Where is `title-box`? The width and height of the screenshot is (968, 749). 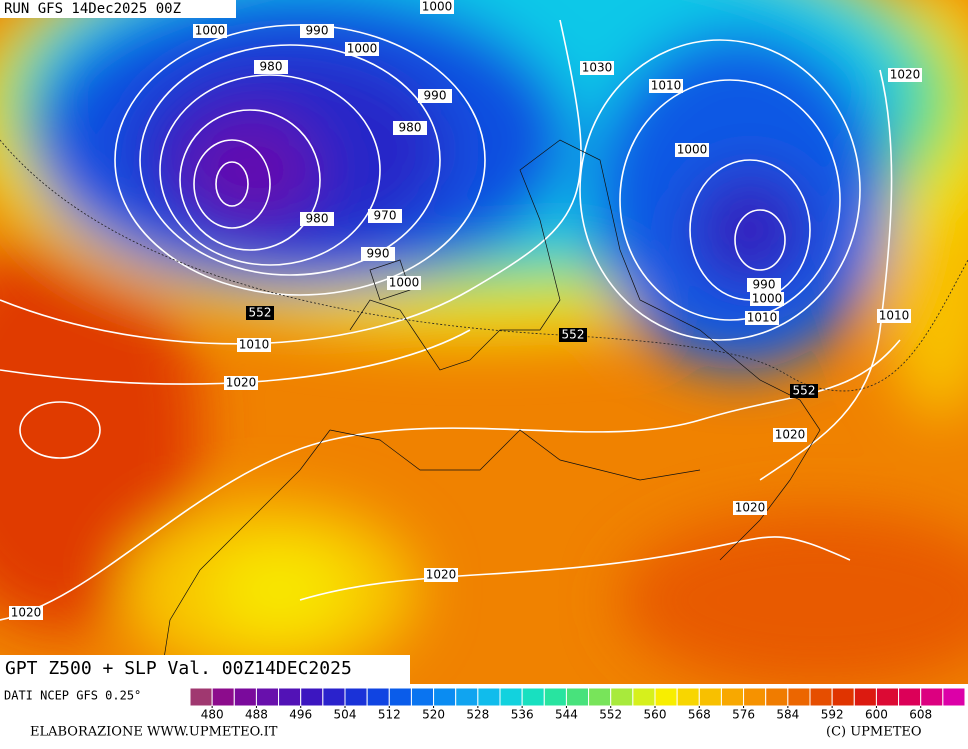
title-box is located at coordinates (205, 669).